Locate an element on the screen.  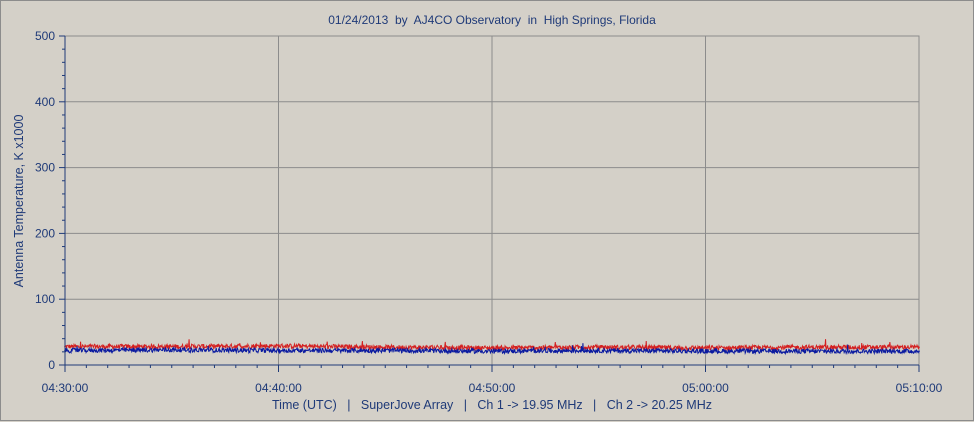
y-tick-label: 300 is located at coordinates (45, 168).